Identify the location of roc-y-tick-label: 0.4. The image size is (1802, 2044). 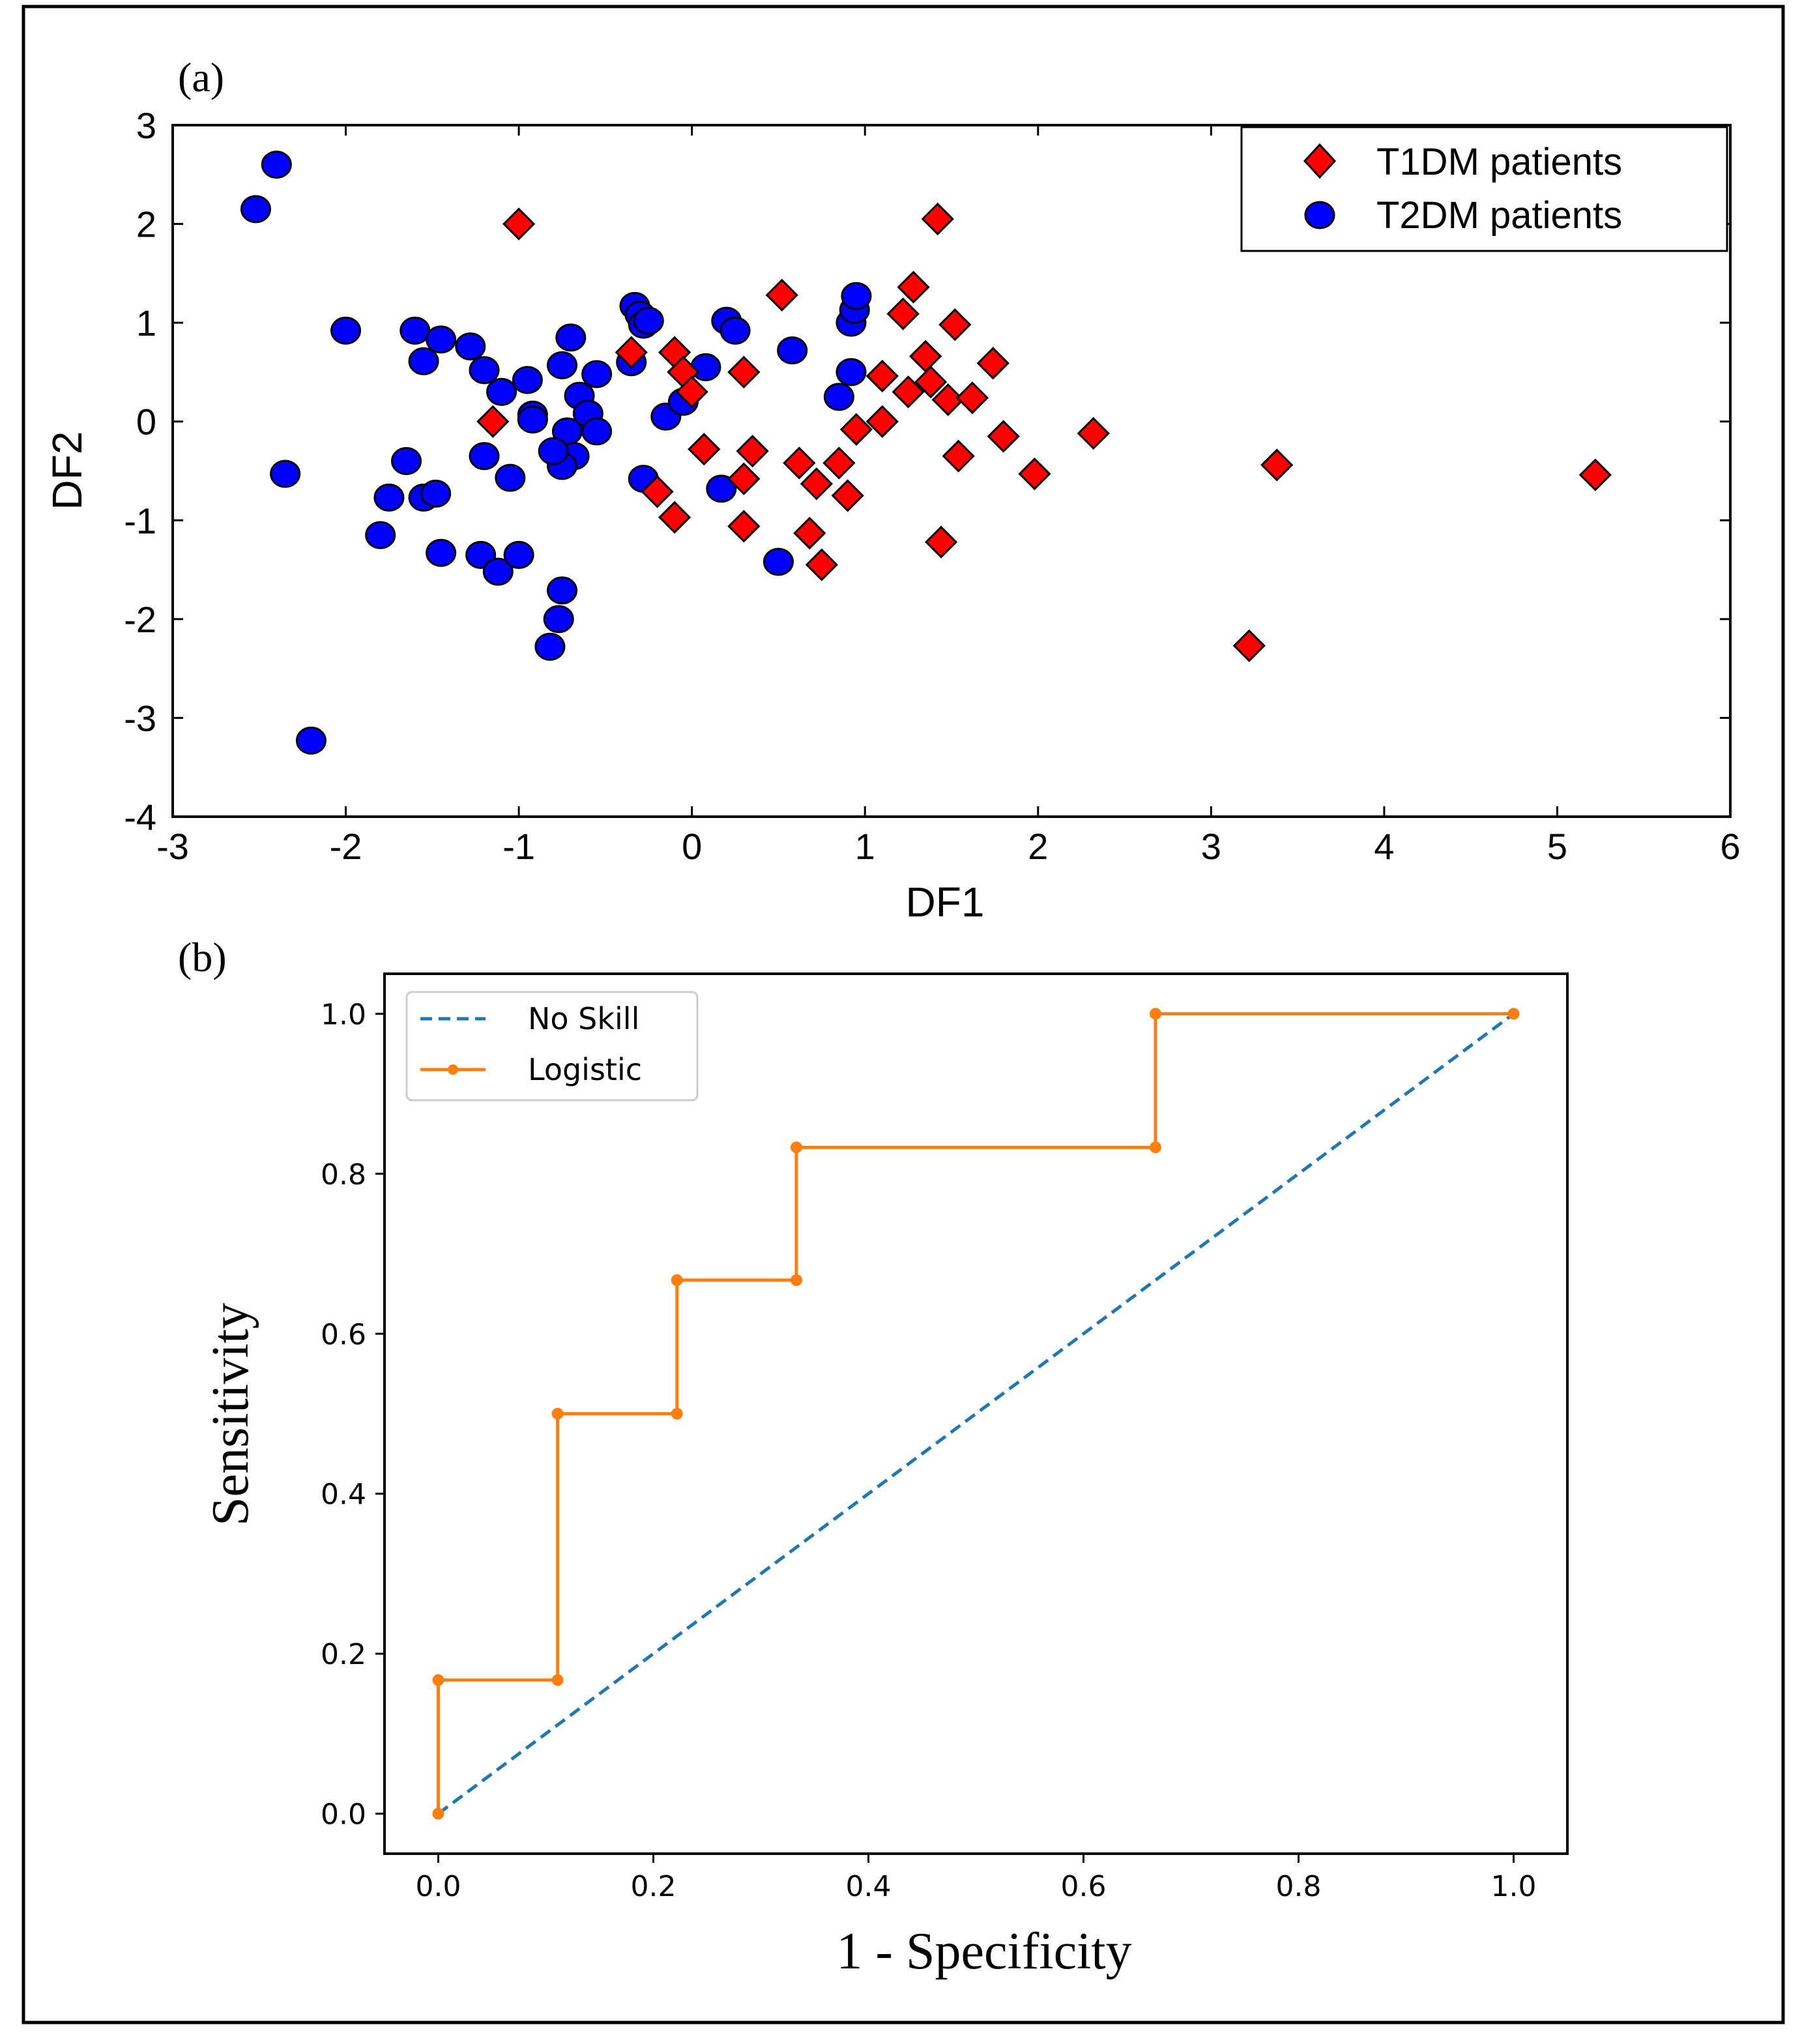
(343, 1494).